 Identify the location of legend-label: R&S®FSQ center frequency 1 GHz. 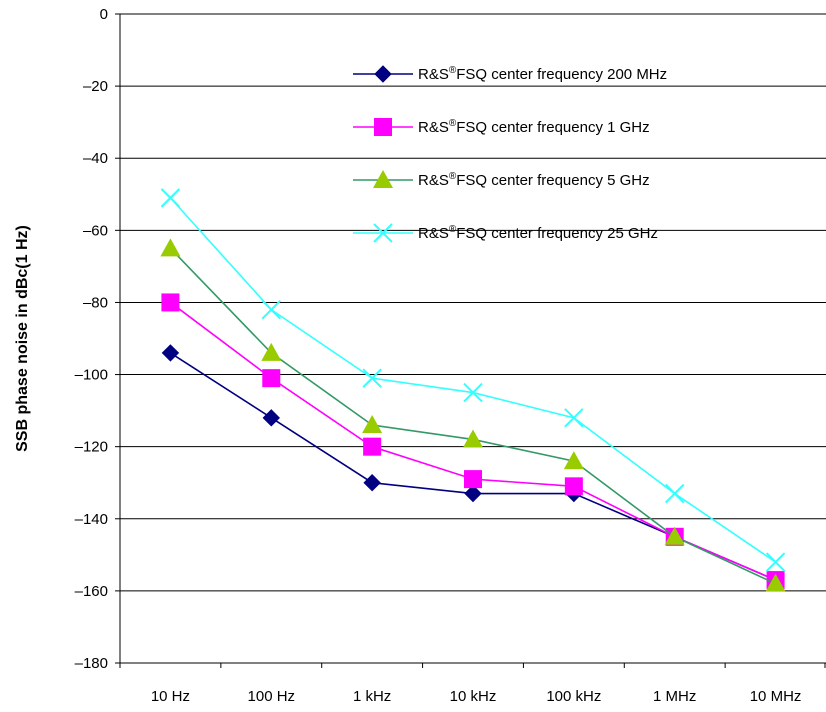
(534, 127).